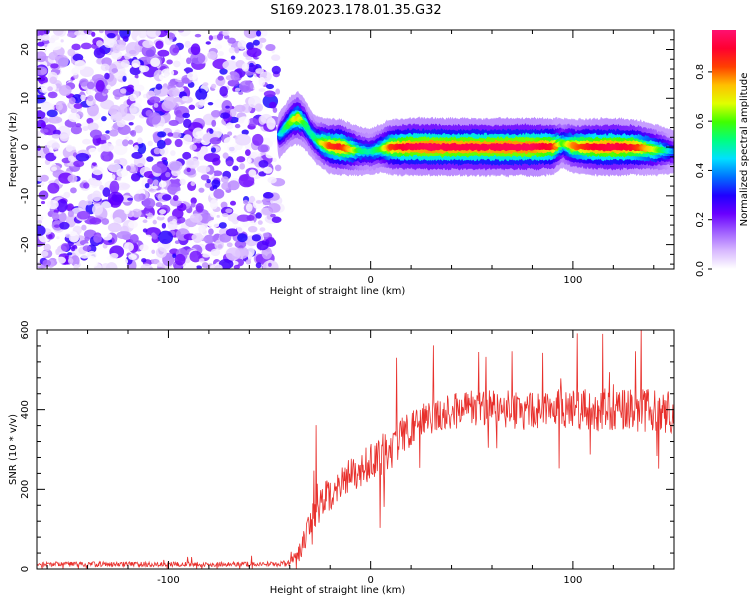  I want to click on y-tick-label: 0, so click(25, 147).